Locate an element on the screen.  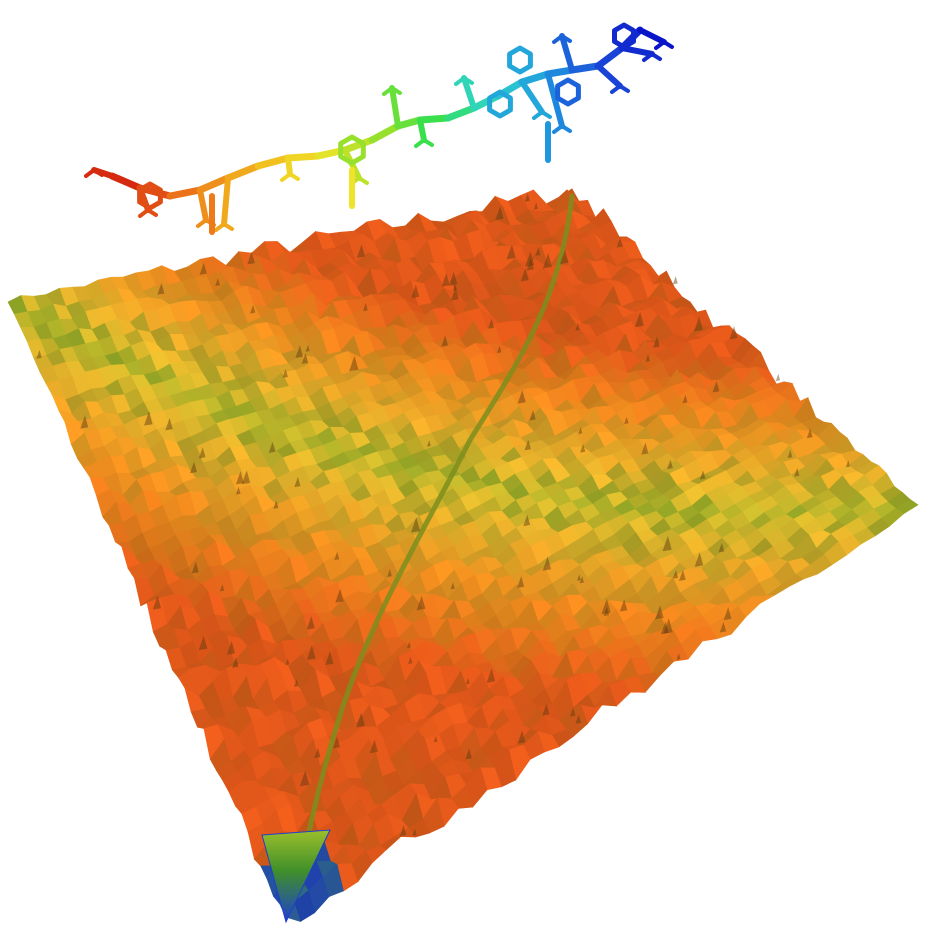
surface-facet is located at coordinates (605, 696).